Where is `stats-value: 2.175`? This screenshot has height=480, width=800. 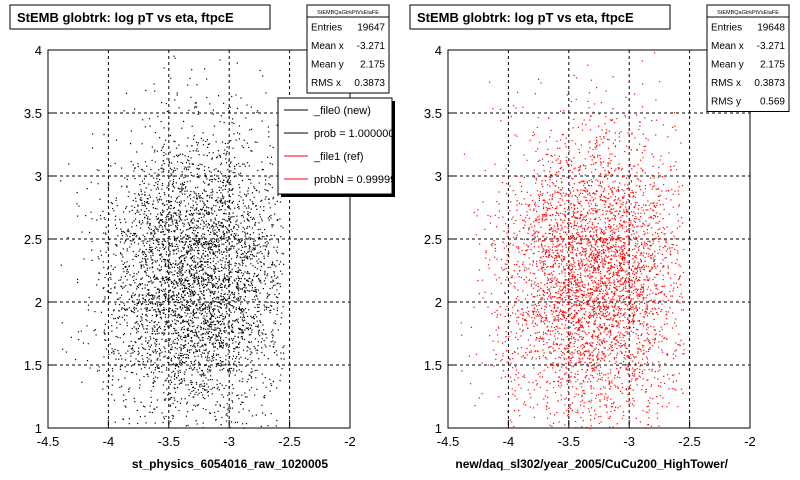 stats-value: 2.175 is located at coordinates (372, 65).